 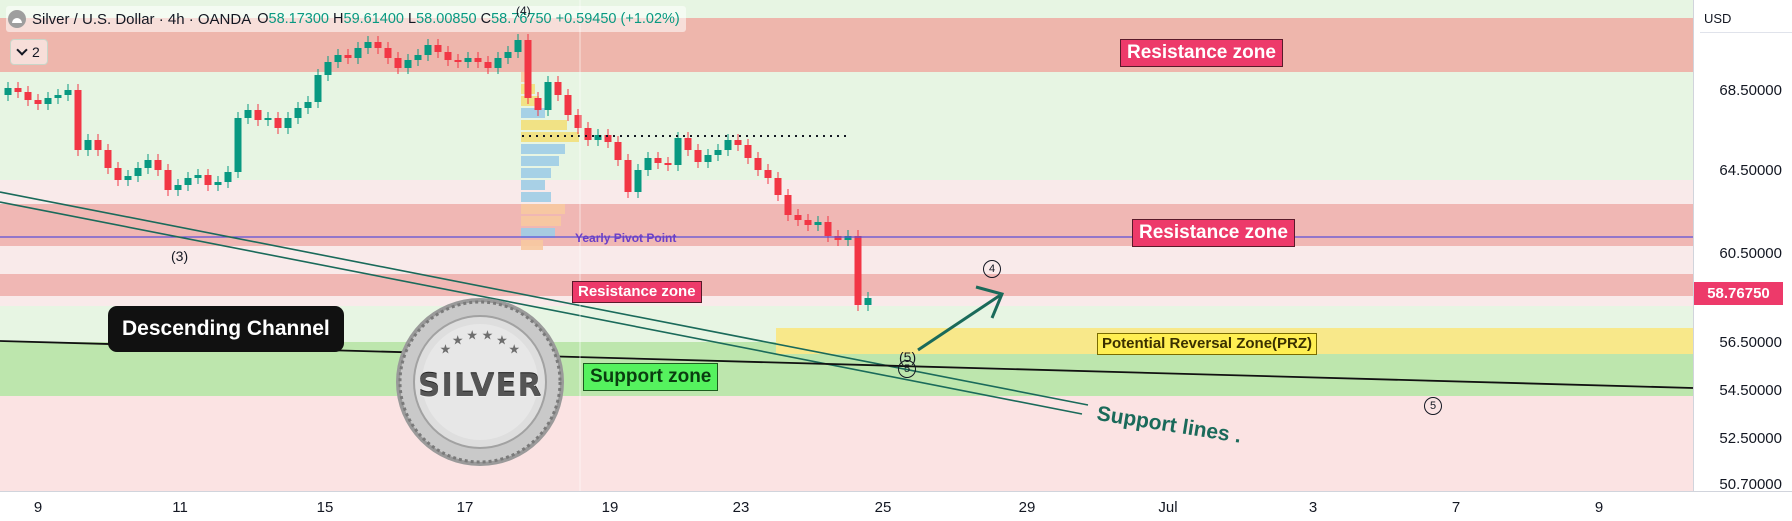 What do you see at coordinates (1201, 53) in the screenshot?
I see `resistance-zone-label-top: Resistance zone` at bounding box center [1201, 53].